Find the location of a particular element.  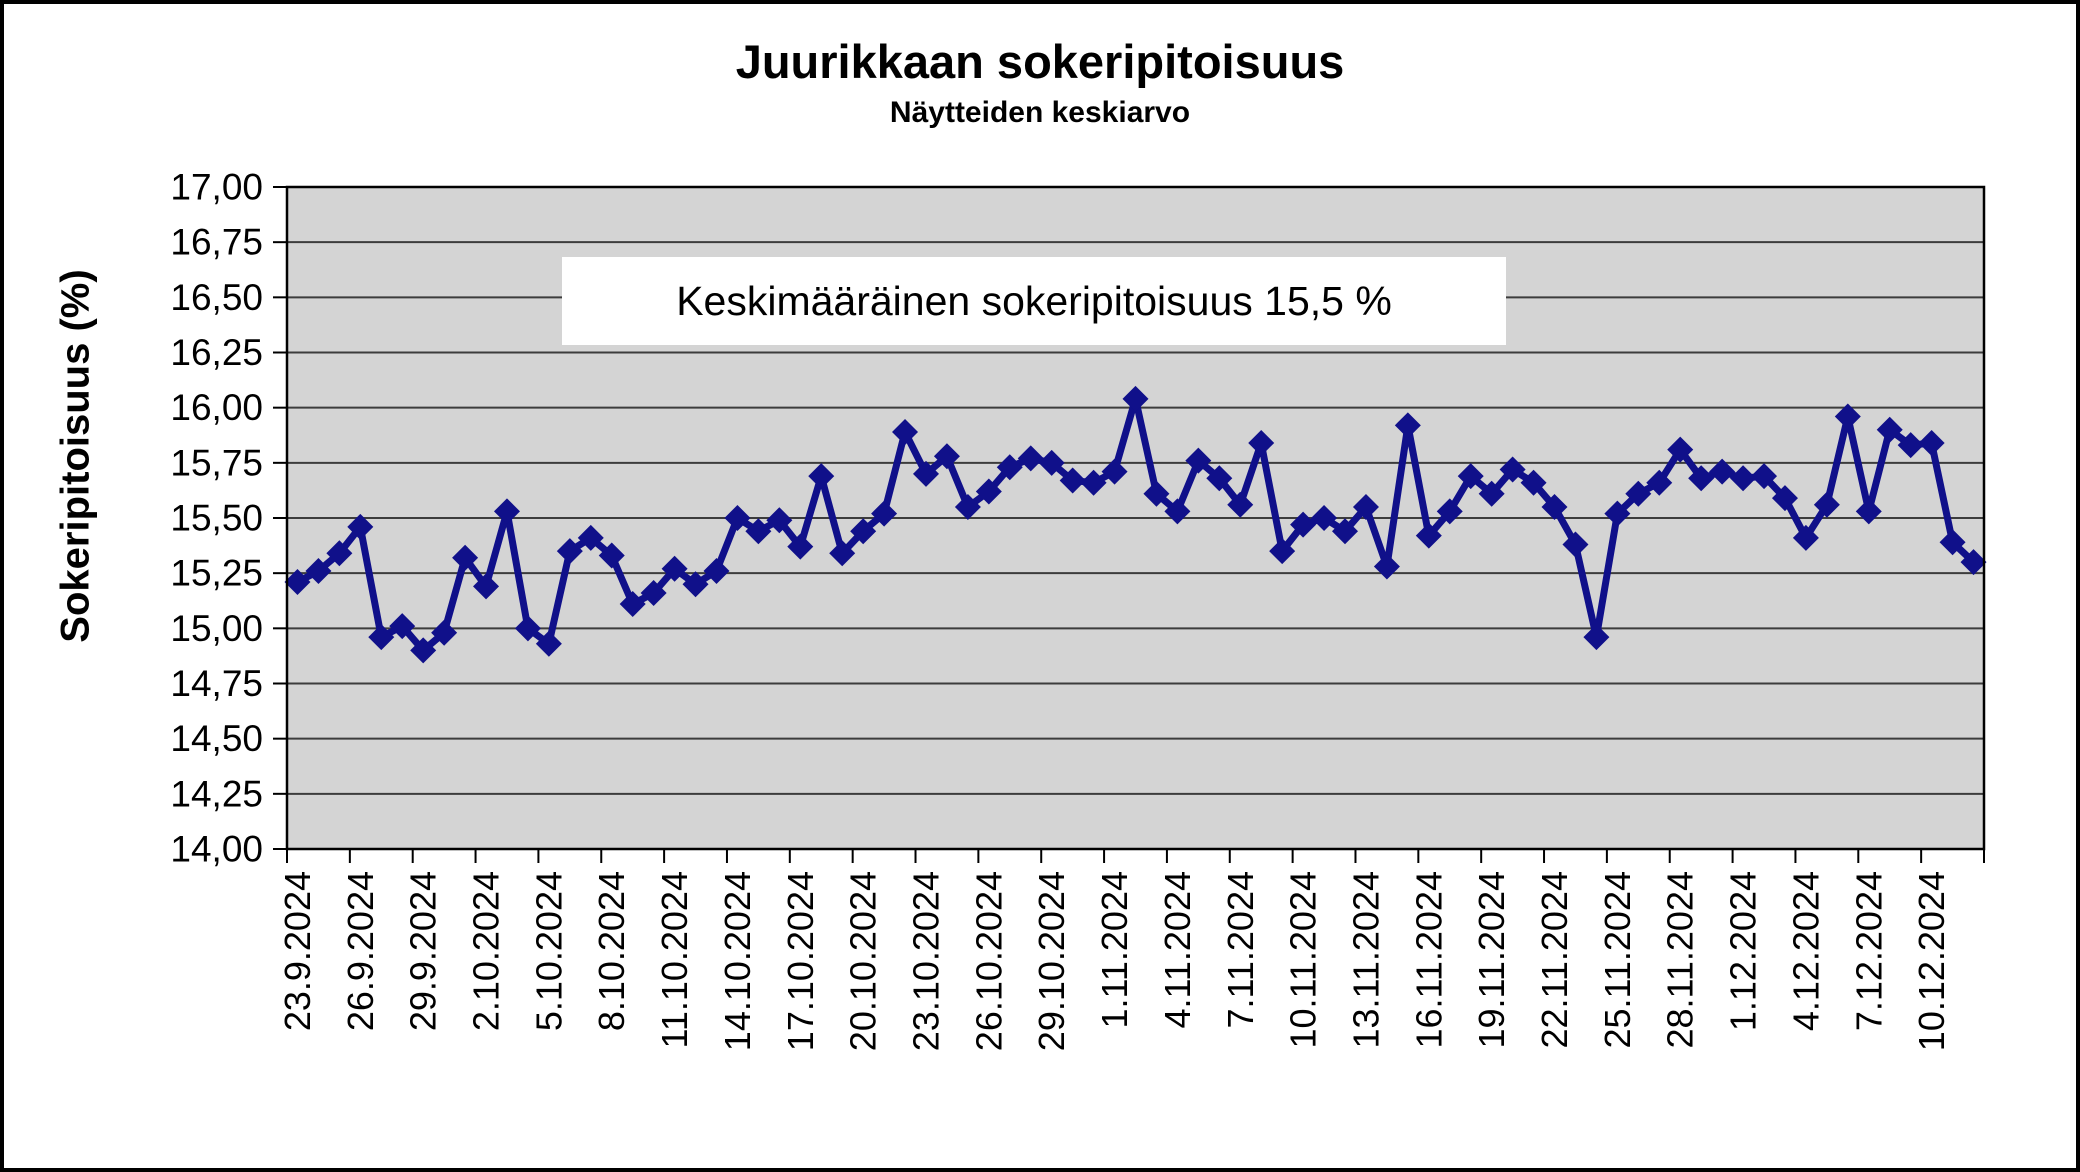

x-tick-label: 25.11.2024 is located at coordinates (1617, 960).